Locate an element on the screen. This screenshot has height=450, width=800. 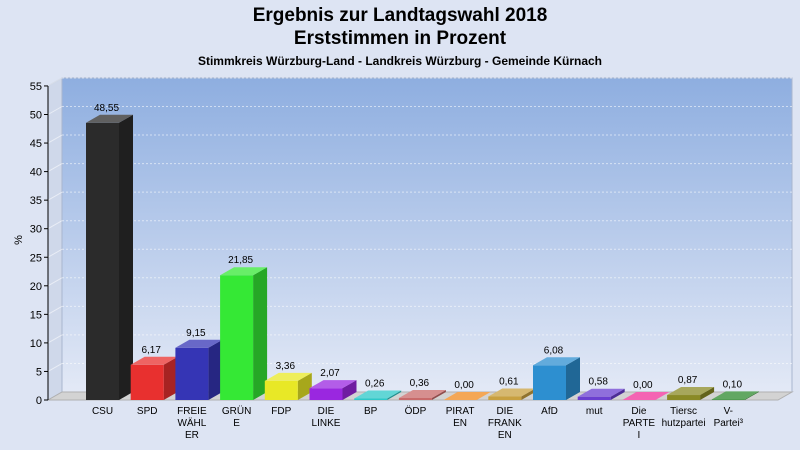
y-tick-label: 0 is located at coordinates (39, 401).